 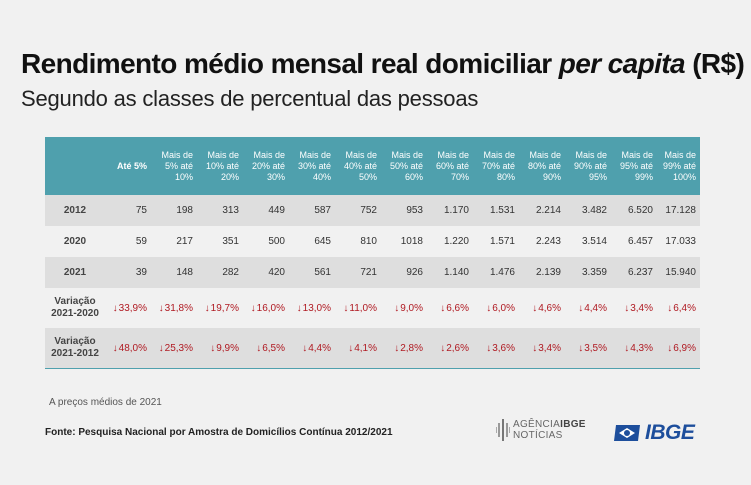 I want to click on table-cell: 39, so click(x=128, y=272).